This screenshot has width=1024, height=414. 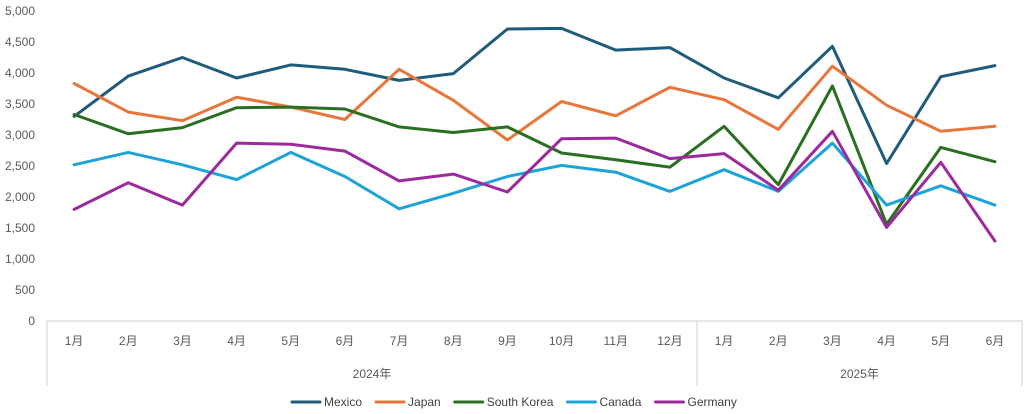 What do you see at coordinates (620, 402) in the screenshot?
I see `legend-label: Canada` at bounding box center [620, 402].